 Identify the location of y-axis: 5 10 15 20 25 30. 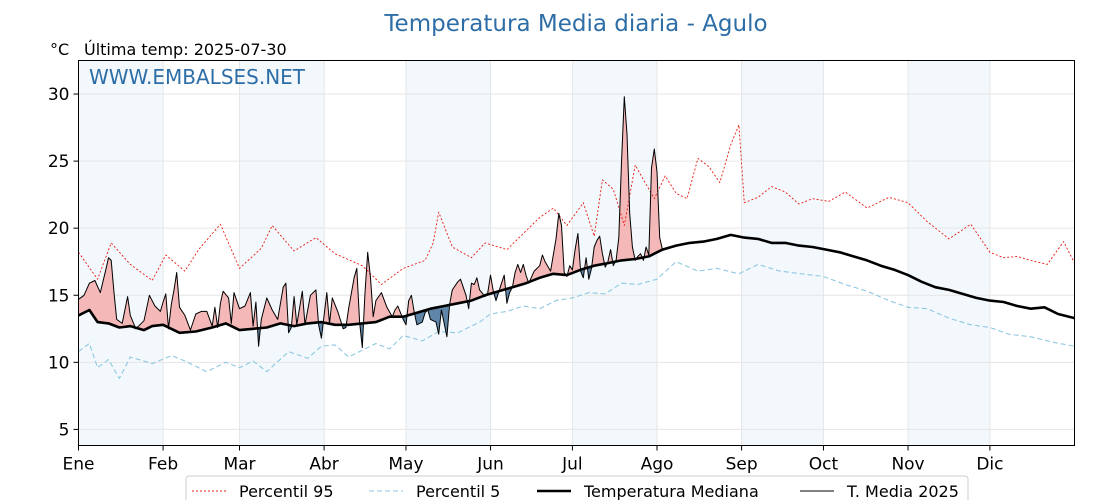
(63, 262).